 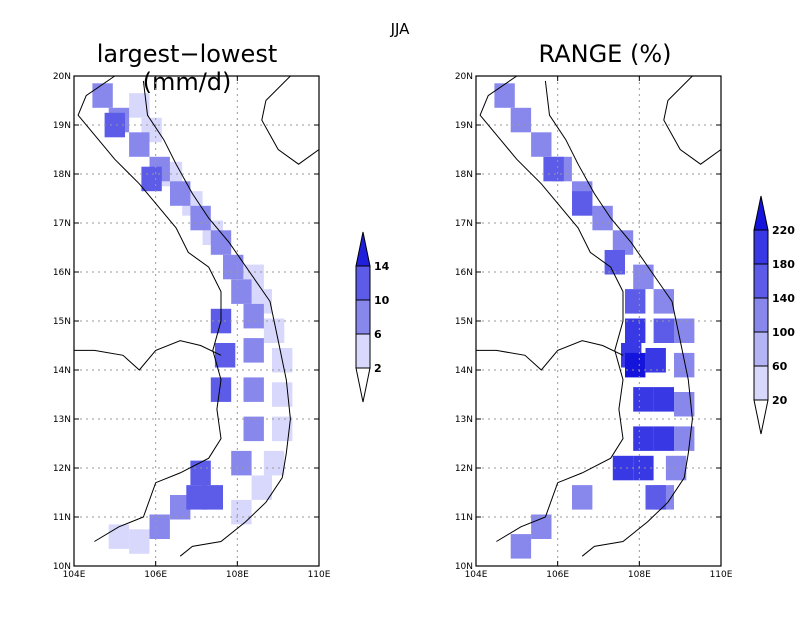 What do you see at coordinates (464, 224) in the screenshot?
I see `right-lat-label: 17N` at bounding box center [464, 224].